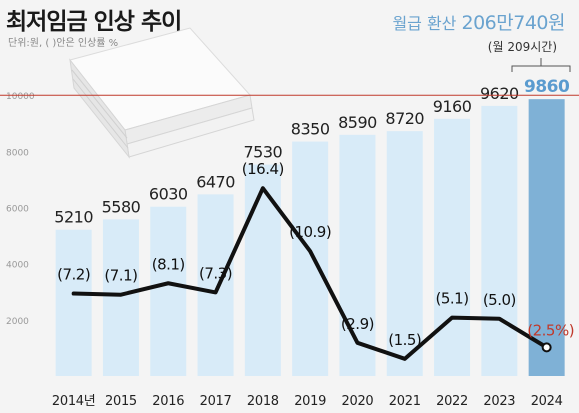 This screenshot has width=579, height=413. What do you see at coordinates (215, 273) in the screenshot?
I see `rate-label: (7.3)` at bounding box center [215, 273].